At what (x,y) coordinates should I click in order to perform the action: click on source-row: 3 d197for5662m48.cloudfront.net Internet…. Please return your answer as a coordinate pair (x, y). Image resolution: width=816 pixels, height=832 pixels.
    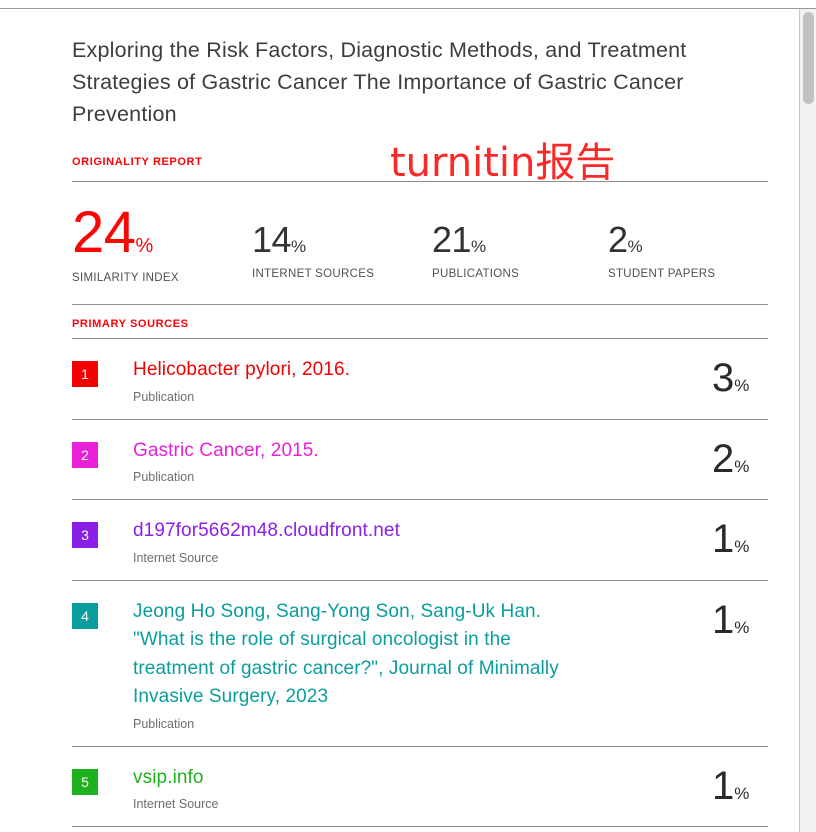
    Looking at the image, I should click on (420, 540).